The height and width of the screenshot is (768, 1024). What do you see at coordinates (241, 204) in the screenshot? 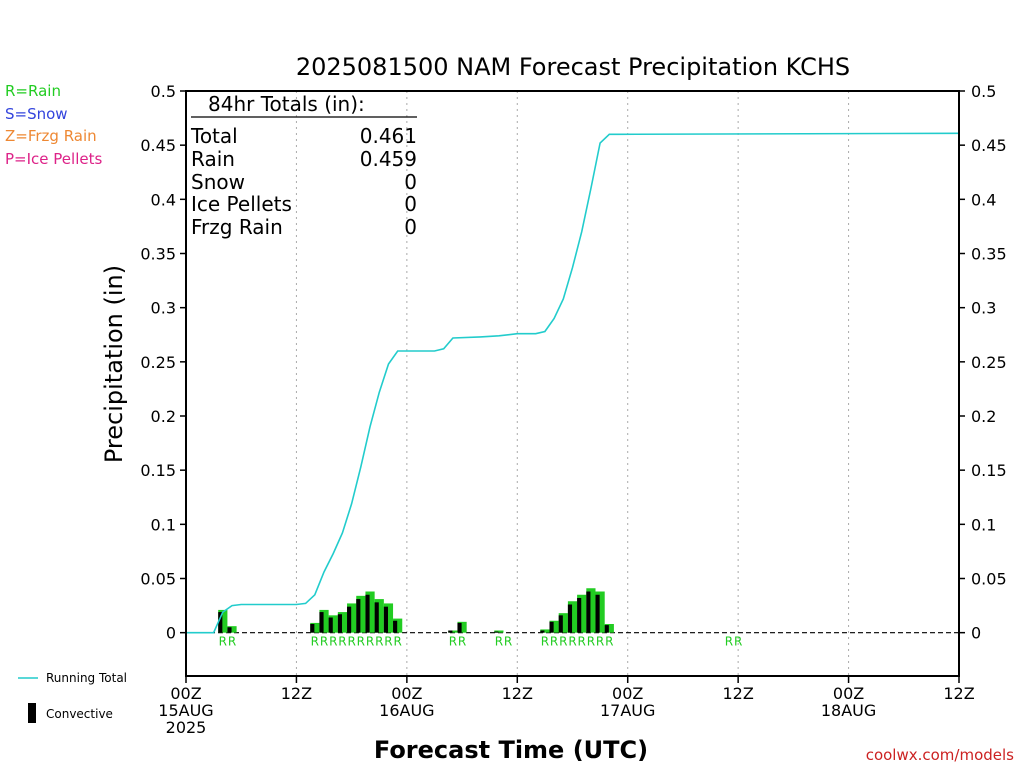
I see `totals-ice-pellets-label: Ice Pellets` at bounding box center [241, 204].